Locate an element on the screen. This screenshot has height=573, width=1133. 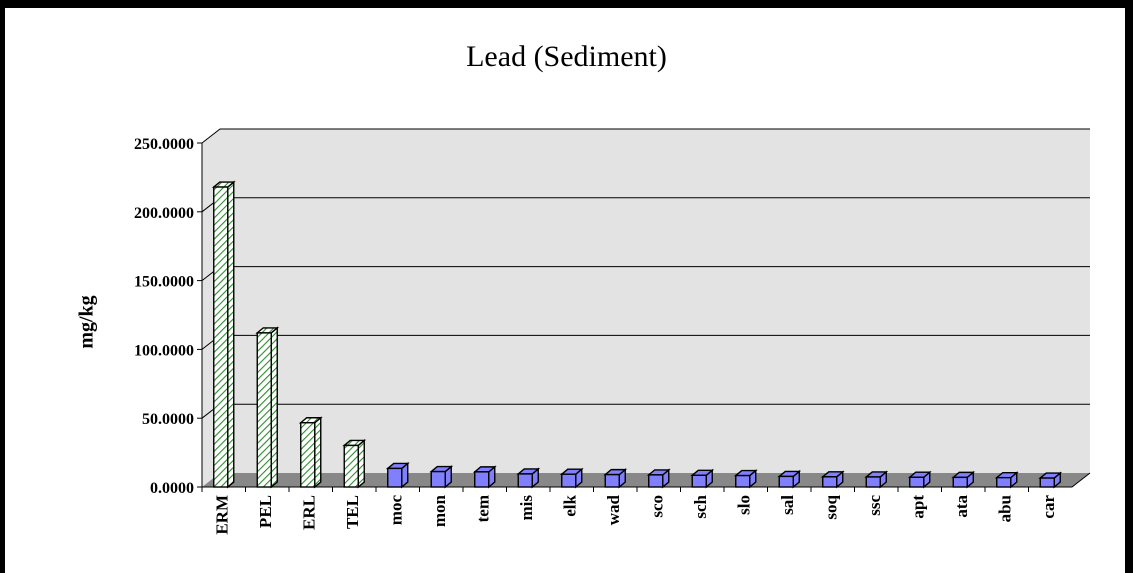
x-tick-label: mon is located at coordinates (439, 510).